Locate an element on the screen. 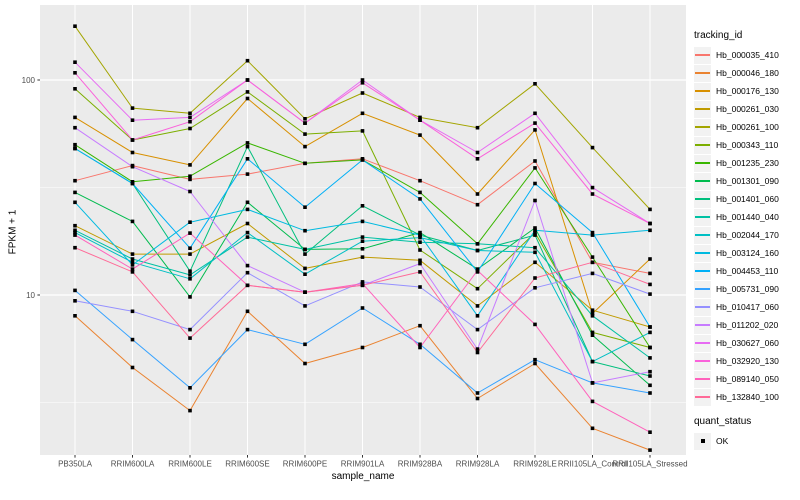  legend-item-Hb_030627_060: Hb_030627_060 is located at coordinates (746, 343).